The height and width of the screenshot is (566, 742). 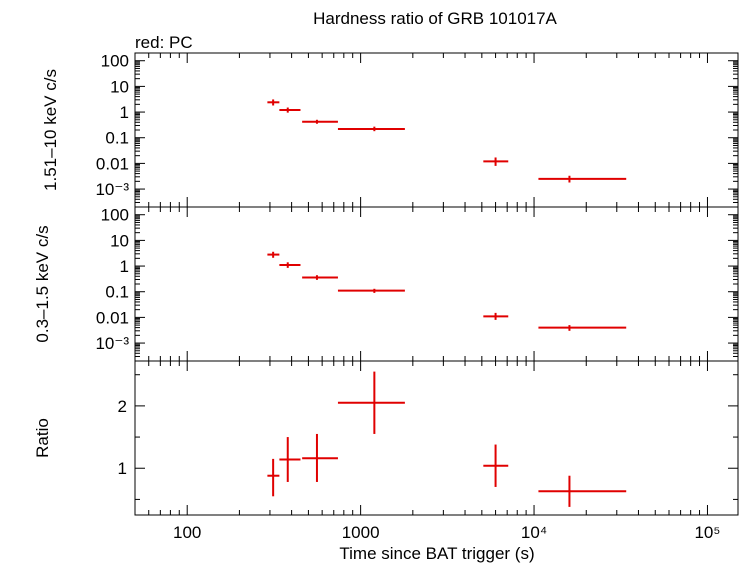 I want to click on x-tick-label: 100, so click(x=187, y=532).